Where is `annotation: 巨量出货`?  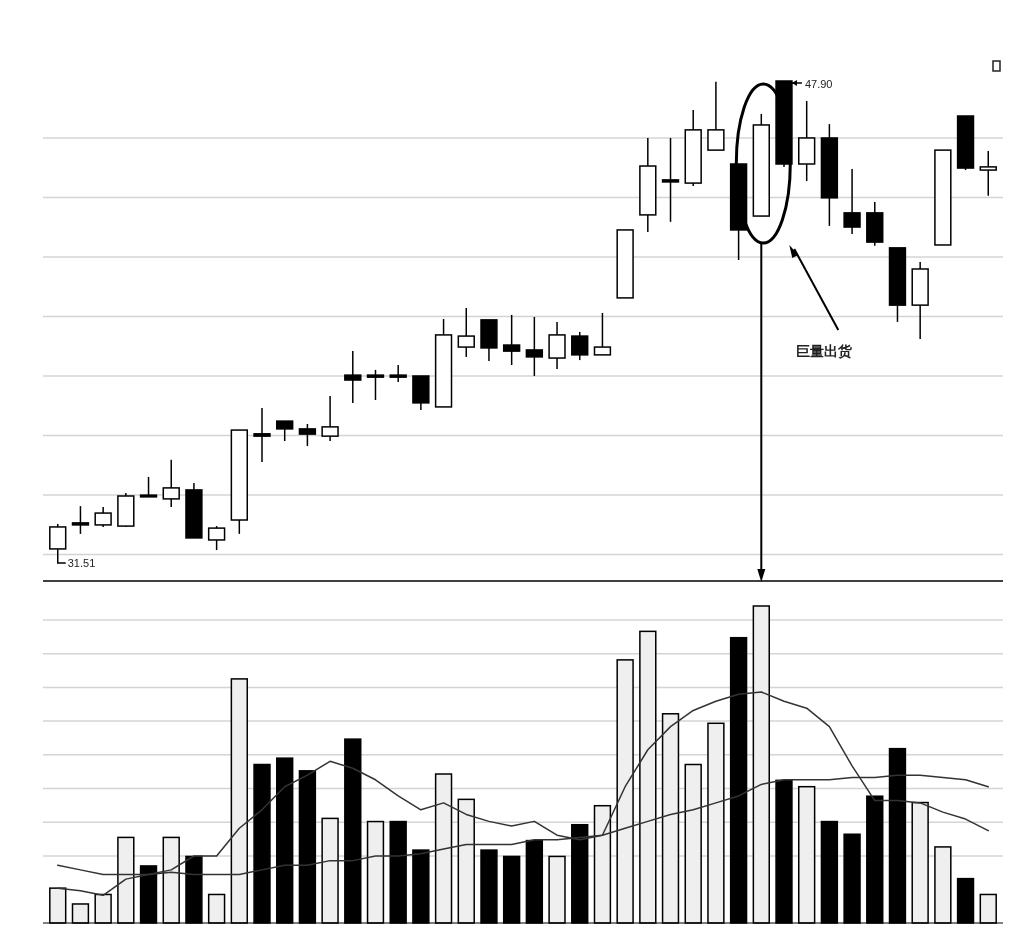 annotation: 巨量出货 is located at coordinates (825, 351).